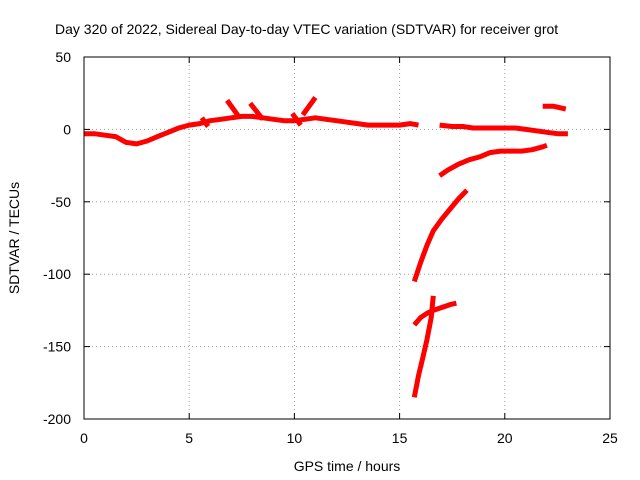 This screenshot has width=640, height=480. Describe the element at coordinates (57, 274) in the screenshot. I see `y-tick-label: -100` at that location.